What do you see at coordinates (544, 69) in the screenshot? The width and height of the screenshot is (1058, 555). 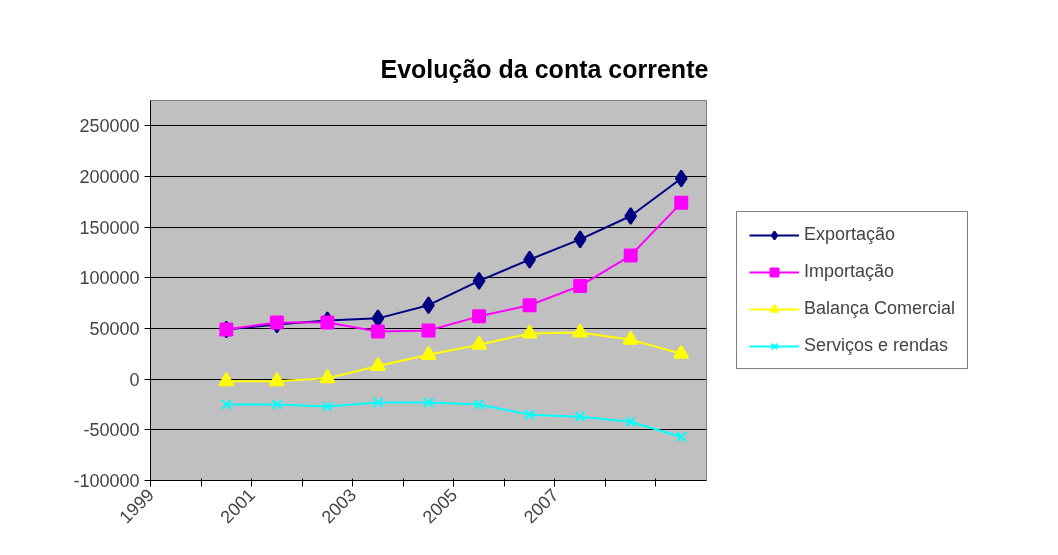 I see `chart-title: Evolução da conta corrente` at bounding box center [544, 69].